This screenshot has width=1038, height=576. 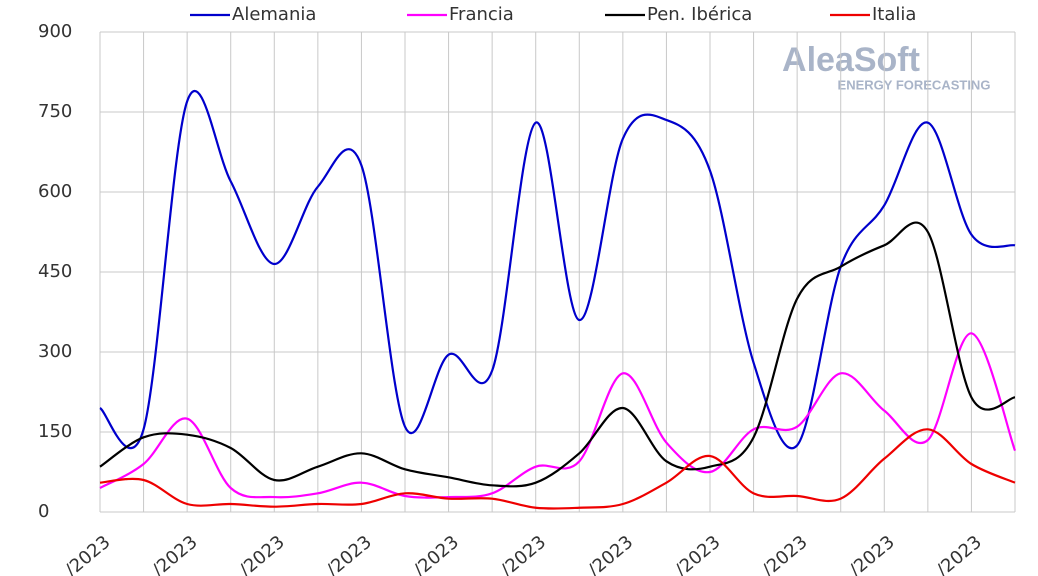 What do you see at coordinates (699, 14) in the screenshot?
I see `legend-label: Pen. Ibérica` at bounding box center [699, 14].